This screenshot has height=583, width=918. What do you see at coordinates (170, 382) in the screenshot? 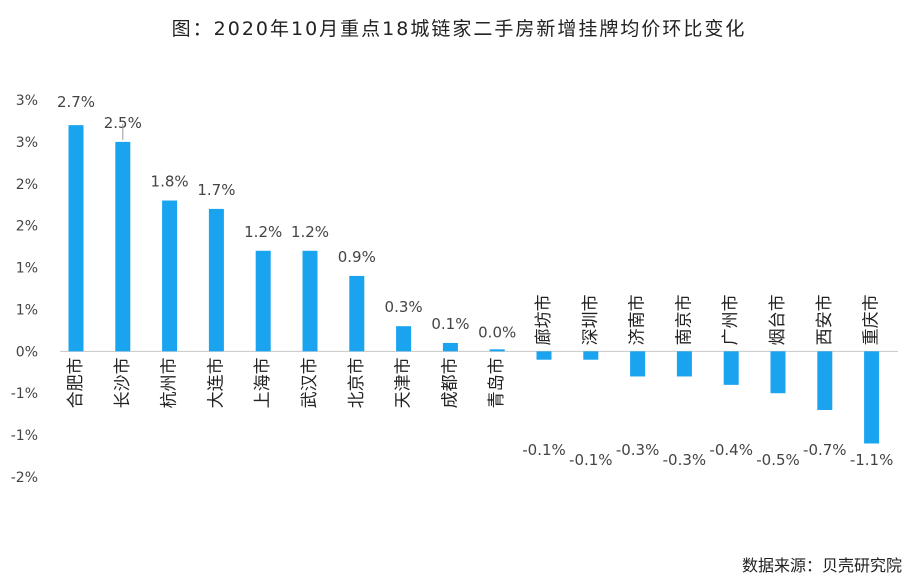
I see `category-label: 杭州市` at bounding box center [170, 382].